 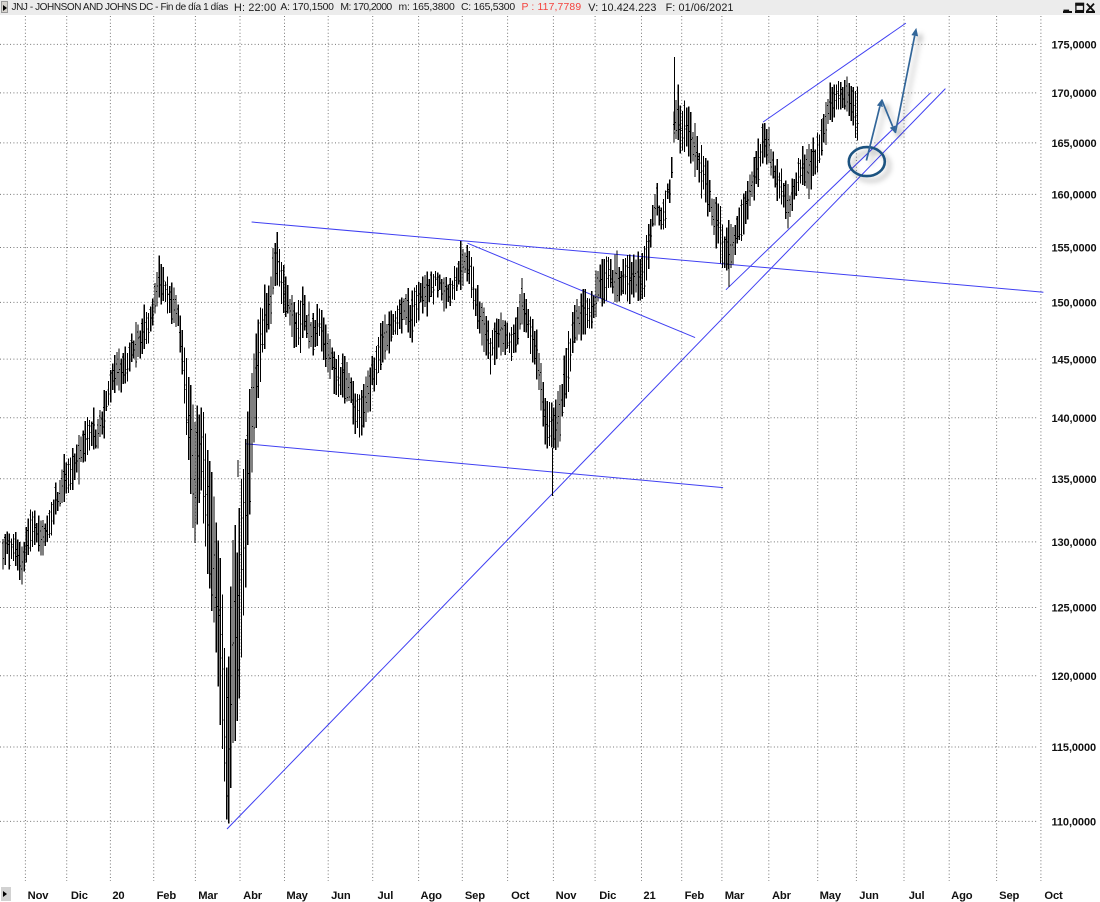 I want to click on svg-text: 150,0000, so click(x=1074, y=304).